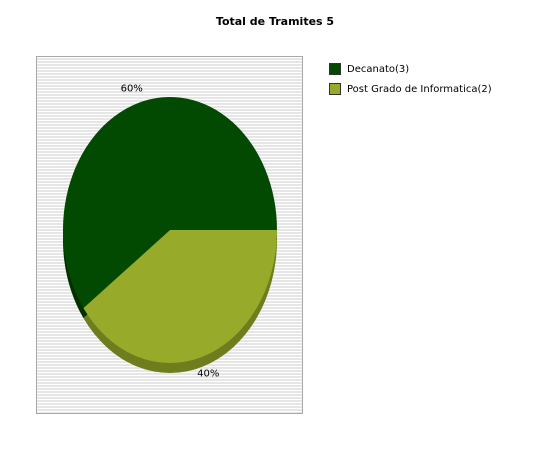  What do you see at coordinates (419, 89) in the screenshot?
I see `legend-label-post-grado: Post Grado de Informatica(2)` at bounding box center [419, 89].